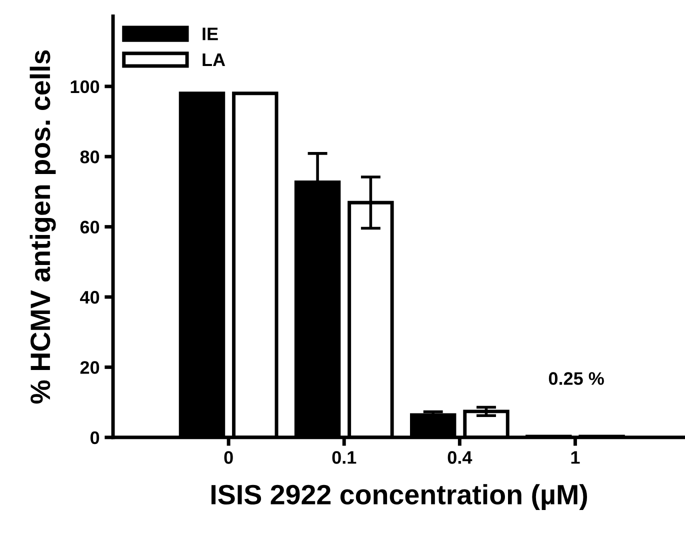 This screenshot has height=540, width=685. What do you see at coordinates (90, 227) in the screenshot?
I see `y-tick-label: 60` at bounding box center [90, 227].